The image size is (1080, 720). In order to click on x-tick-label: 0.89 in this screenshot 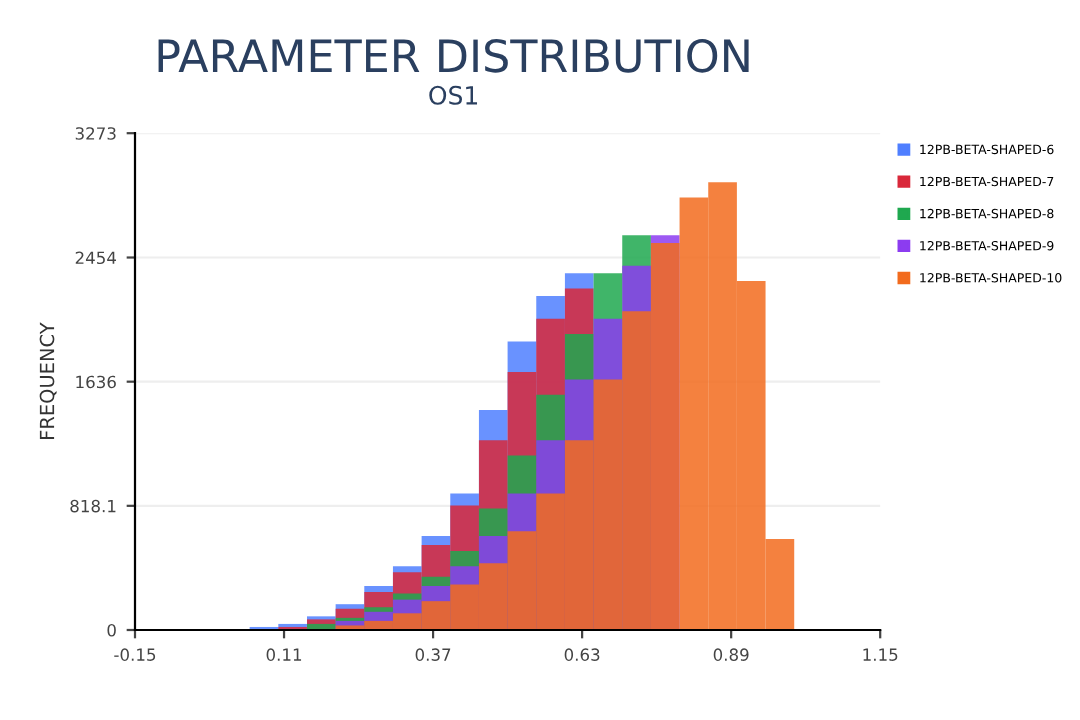, I will do `click(731, 654)`.